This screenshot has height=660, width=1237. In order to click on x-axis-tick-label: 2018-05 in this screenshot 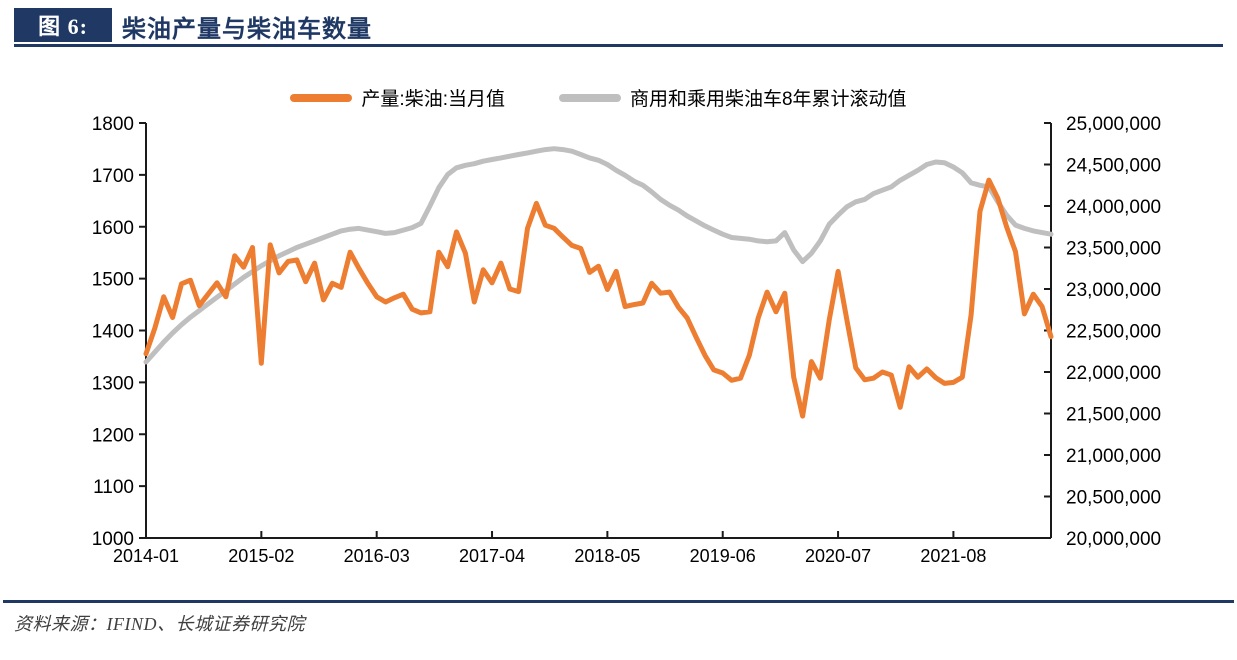, I will do `click(607, 556)`.